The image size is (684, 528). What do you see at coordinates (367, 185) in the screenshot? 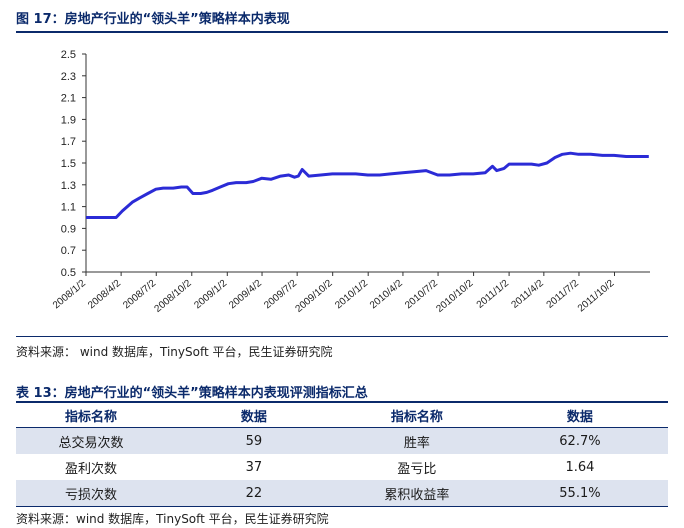
I see `series-line` at bounding box center [367, 185].